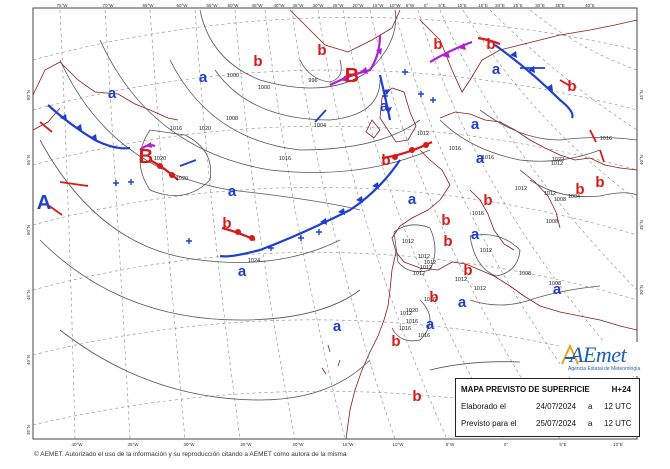 This screenshot has width=670, height=469. I want to click on aemet-logo-word: AEmet, so click(598, 354).